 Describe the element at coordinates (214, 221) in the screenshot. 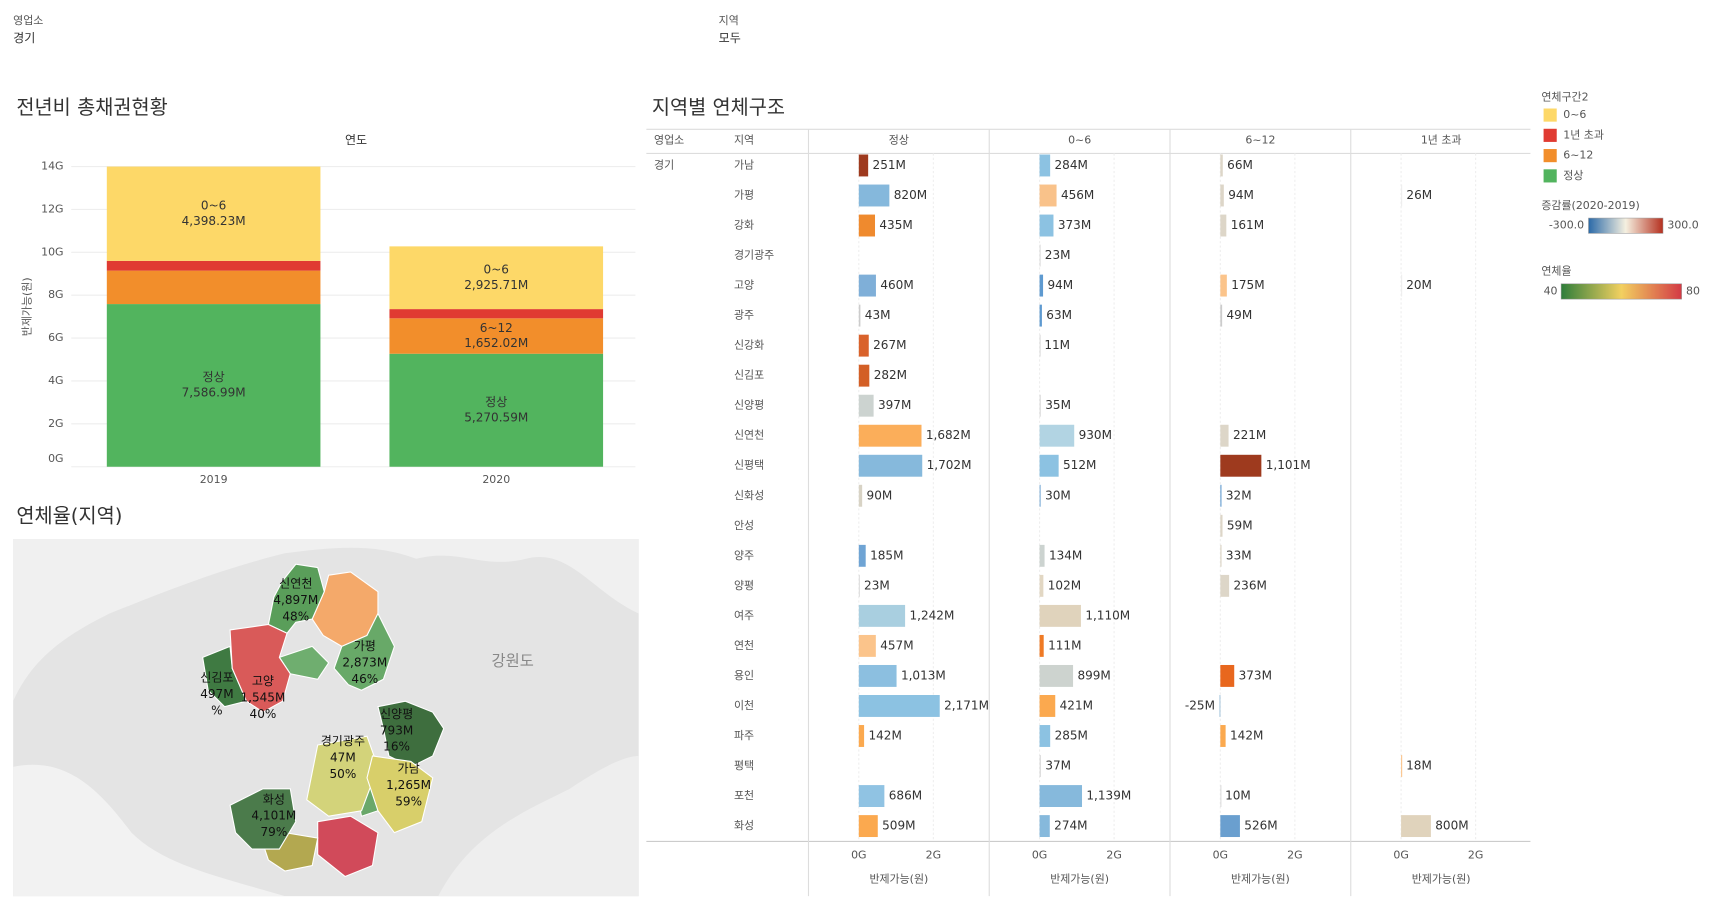

I see `data-label: 4,398.23M` at that location.